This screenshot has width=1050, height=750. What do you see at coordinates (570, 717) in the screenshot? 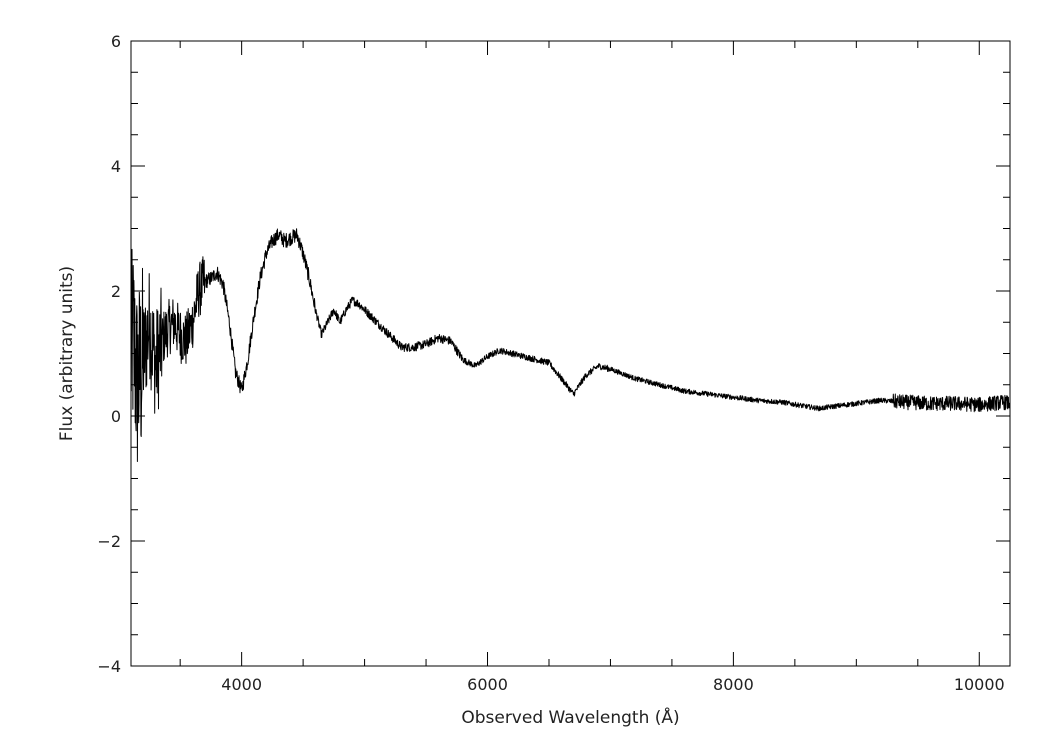
I see `x-axis-label: Observed Wavelength (Å)` at bounding box center [570, 717].